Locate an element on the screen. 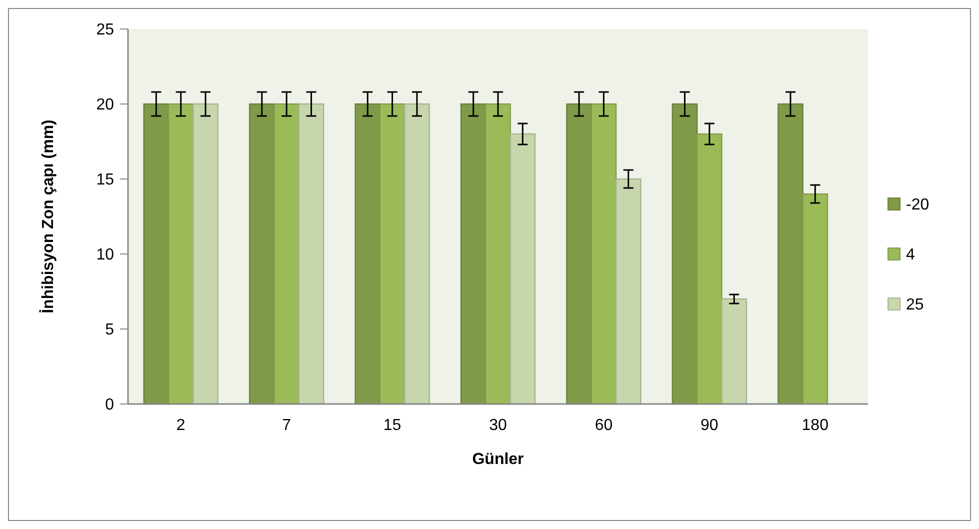 The height and width of the screenshot is (529, 979). y-tick-label: 25 is located at coordinates (105, 30).